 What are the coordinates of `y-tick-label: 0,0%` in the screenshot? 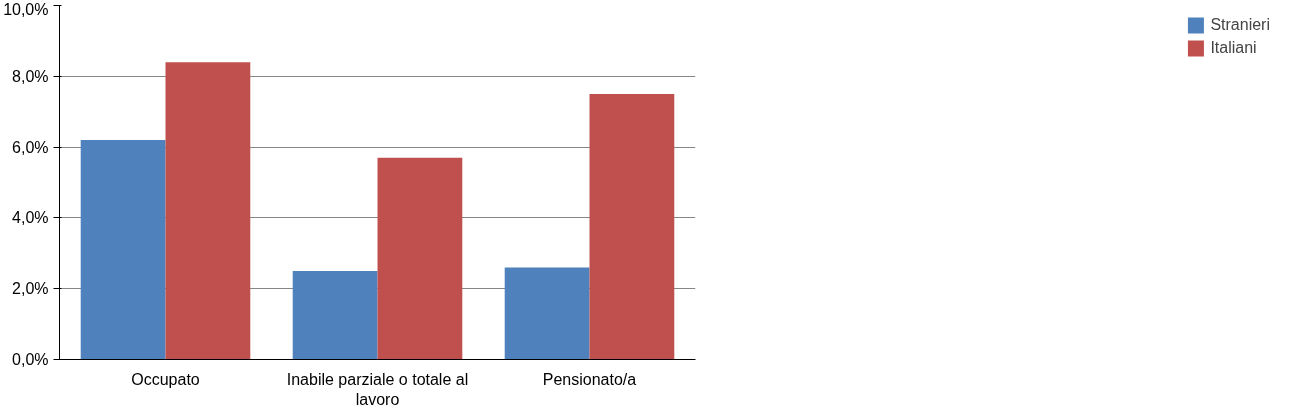 It's located at (30, 359).